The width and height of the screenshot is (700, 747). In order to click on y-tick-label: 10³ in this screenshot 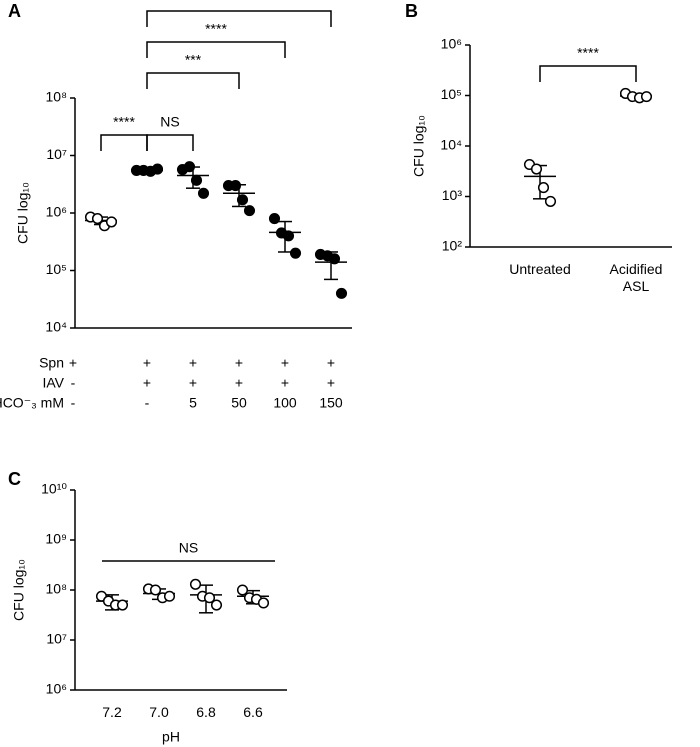, I will do `click(452, 195)`.